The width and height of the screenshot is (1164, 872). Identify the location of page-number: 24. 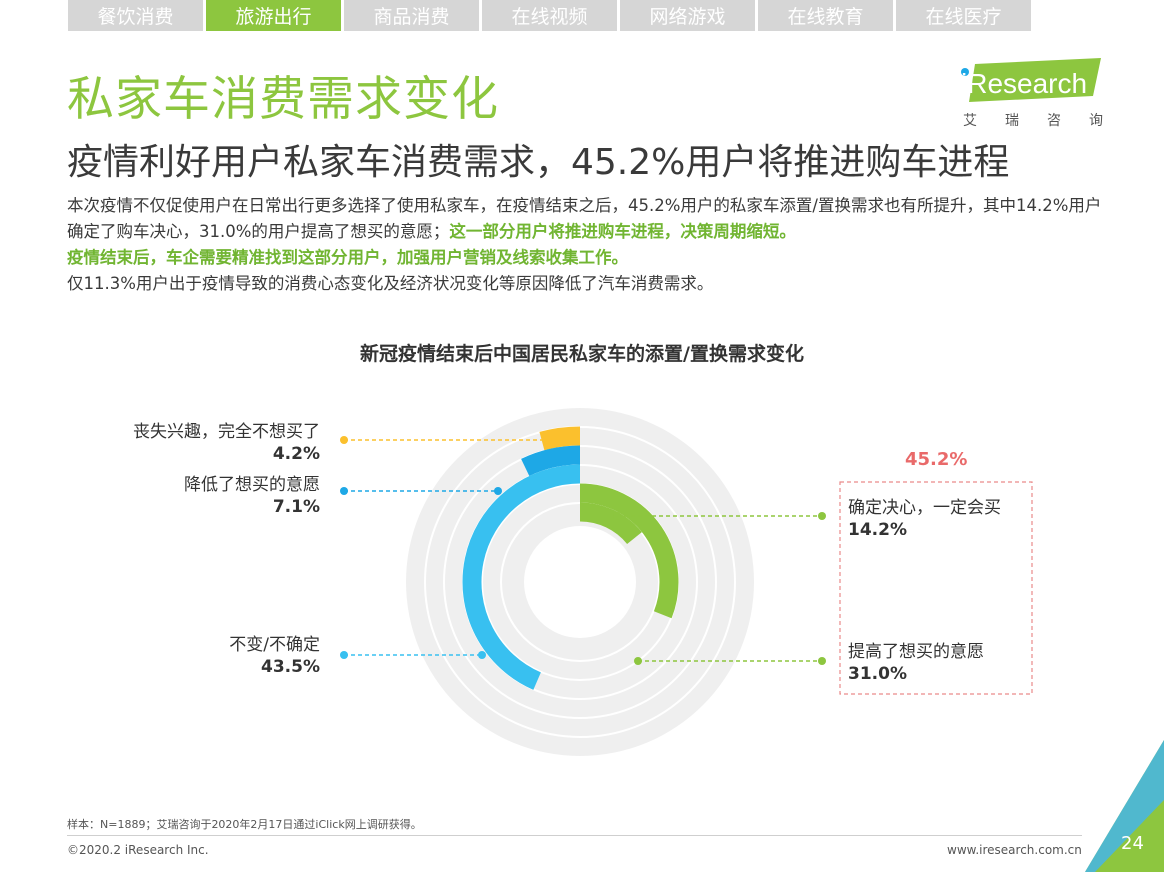
(1132, 843).